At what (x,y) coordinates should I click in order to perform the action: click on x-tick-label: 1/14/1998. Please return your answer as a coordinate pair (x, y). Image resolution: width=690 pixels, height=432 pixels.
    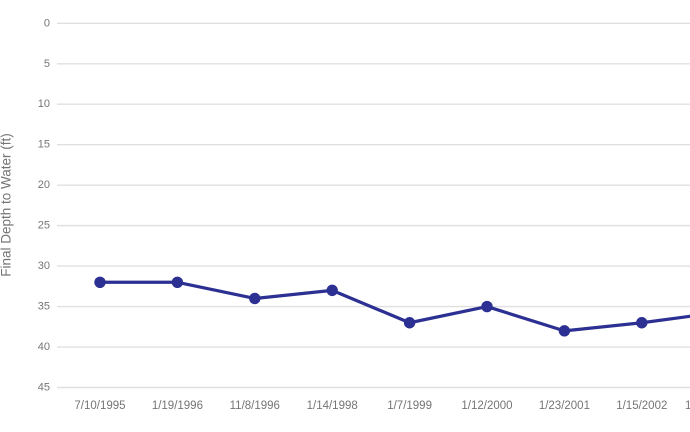
    Looking at the image, I should click on (332, 406).